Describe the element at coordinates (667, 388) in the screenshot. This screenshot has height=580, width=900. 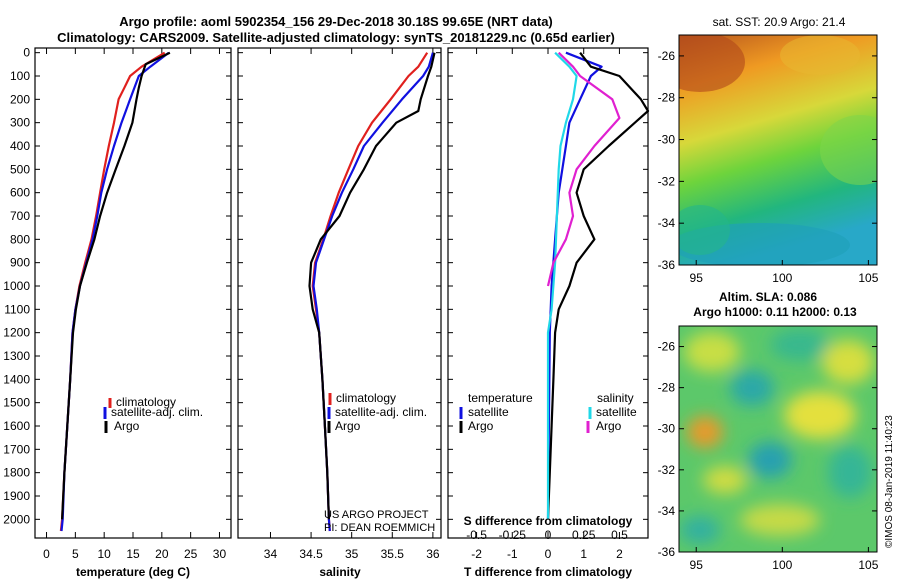
I see `lat-tick-label: -28` at that location.